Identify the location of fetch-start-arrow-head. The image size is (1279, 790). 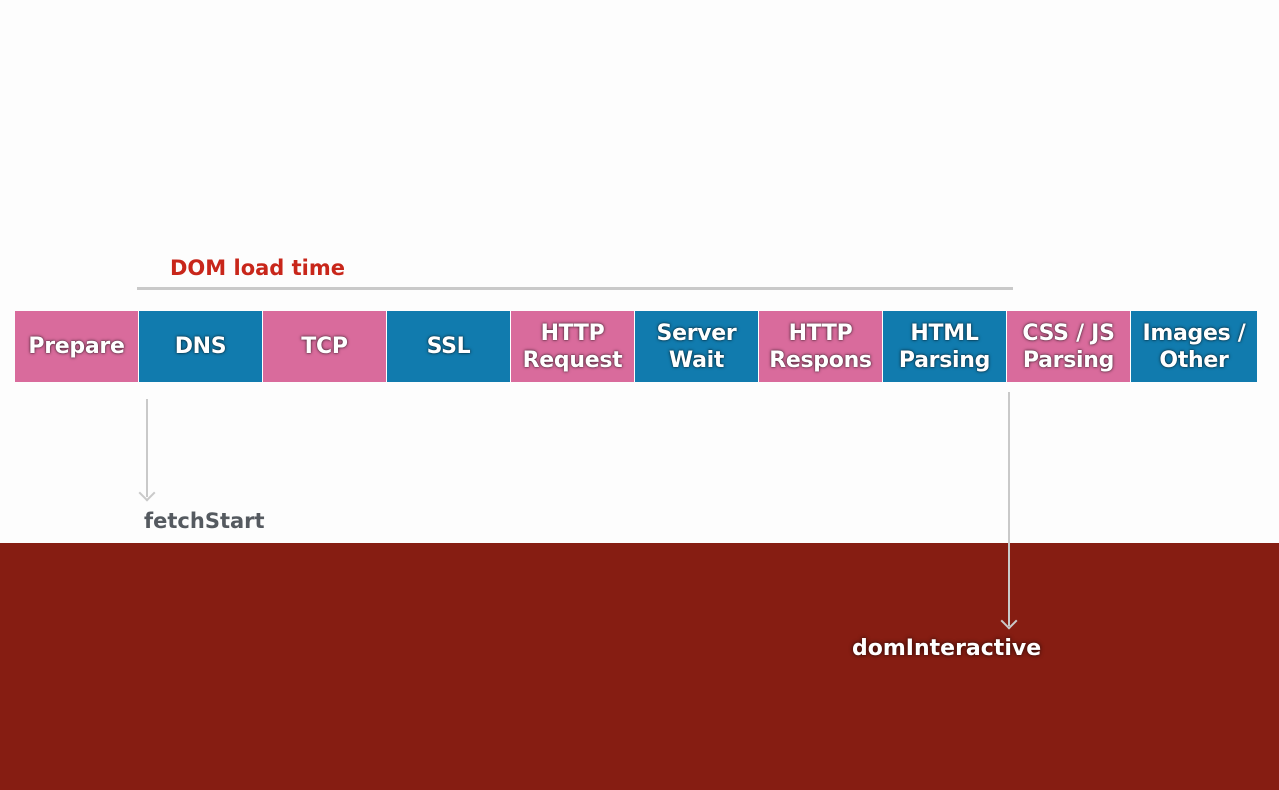
(147, 493).